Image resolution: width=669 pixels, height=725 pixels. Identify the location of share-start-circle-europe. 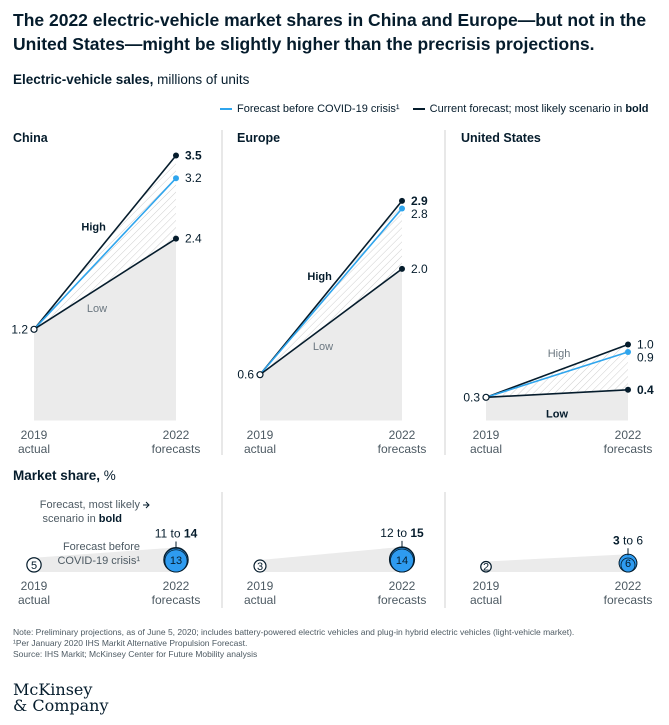
(260, 566).